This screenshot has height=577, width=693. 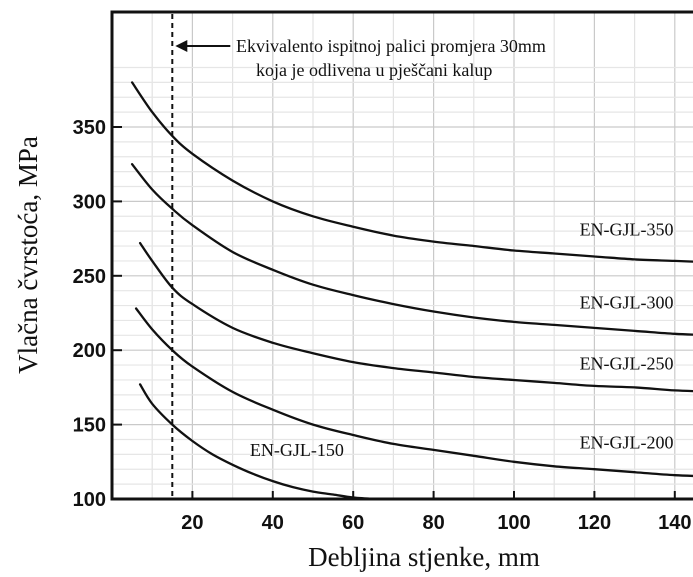 I want to click on x-tick-label: 20, so click(x=192, y=523).